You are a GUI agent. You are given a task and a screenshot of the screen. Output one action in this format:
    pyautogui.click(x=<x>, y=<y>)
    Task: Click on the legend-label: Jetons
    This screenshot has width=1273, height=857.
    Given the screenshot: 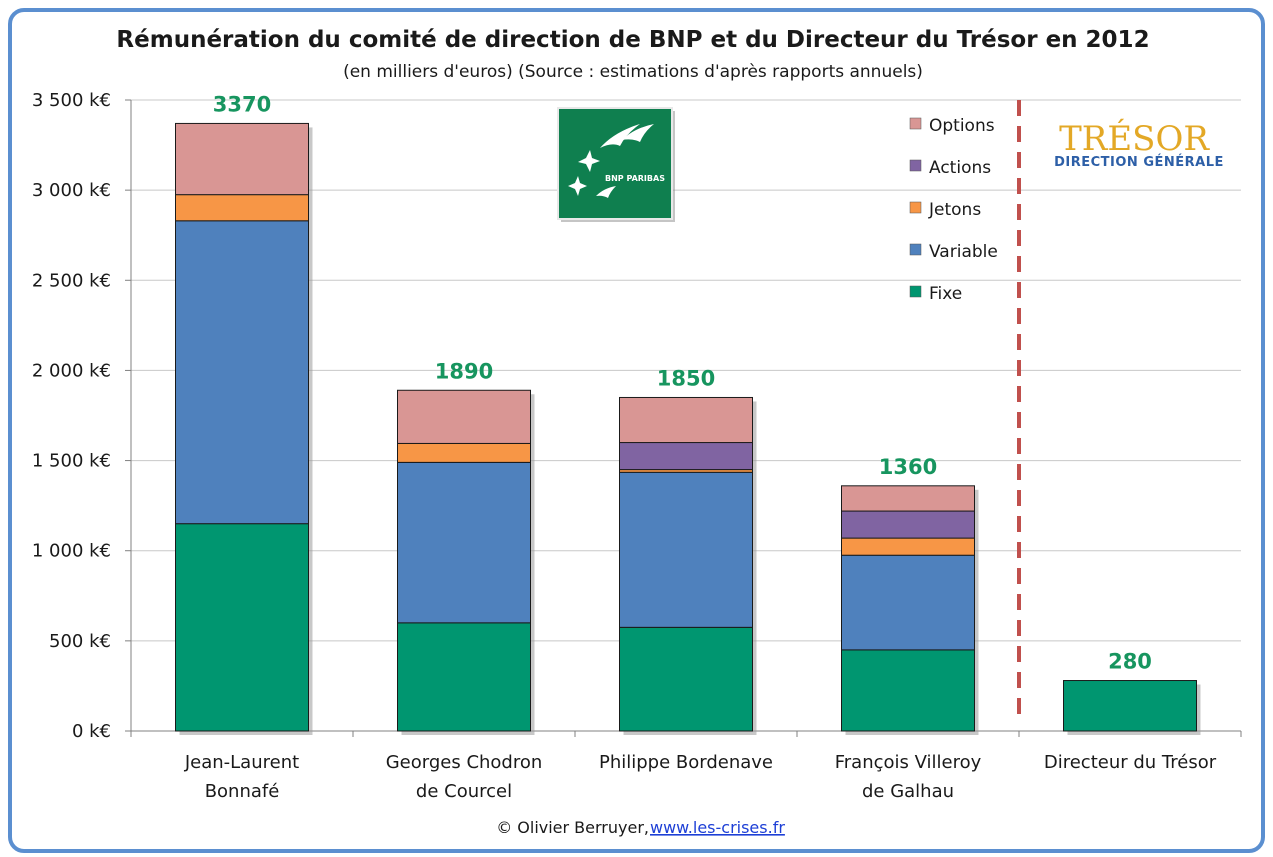 What is the action you would take?
    pyautogui.click(x=954, y=210)
    